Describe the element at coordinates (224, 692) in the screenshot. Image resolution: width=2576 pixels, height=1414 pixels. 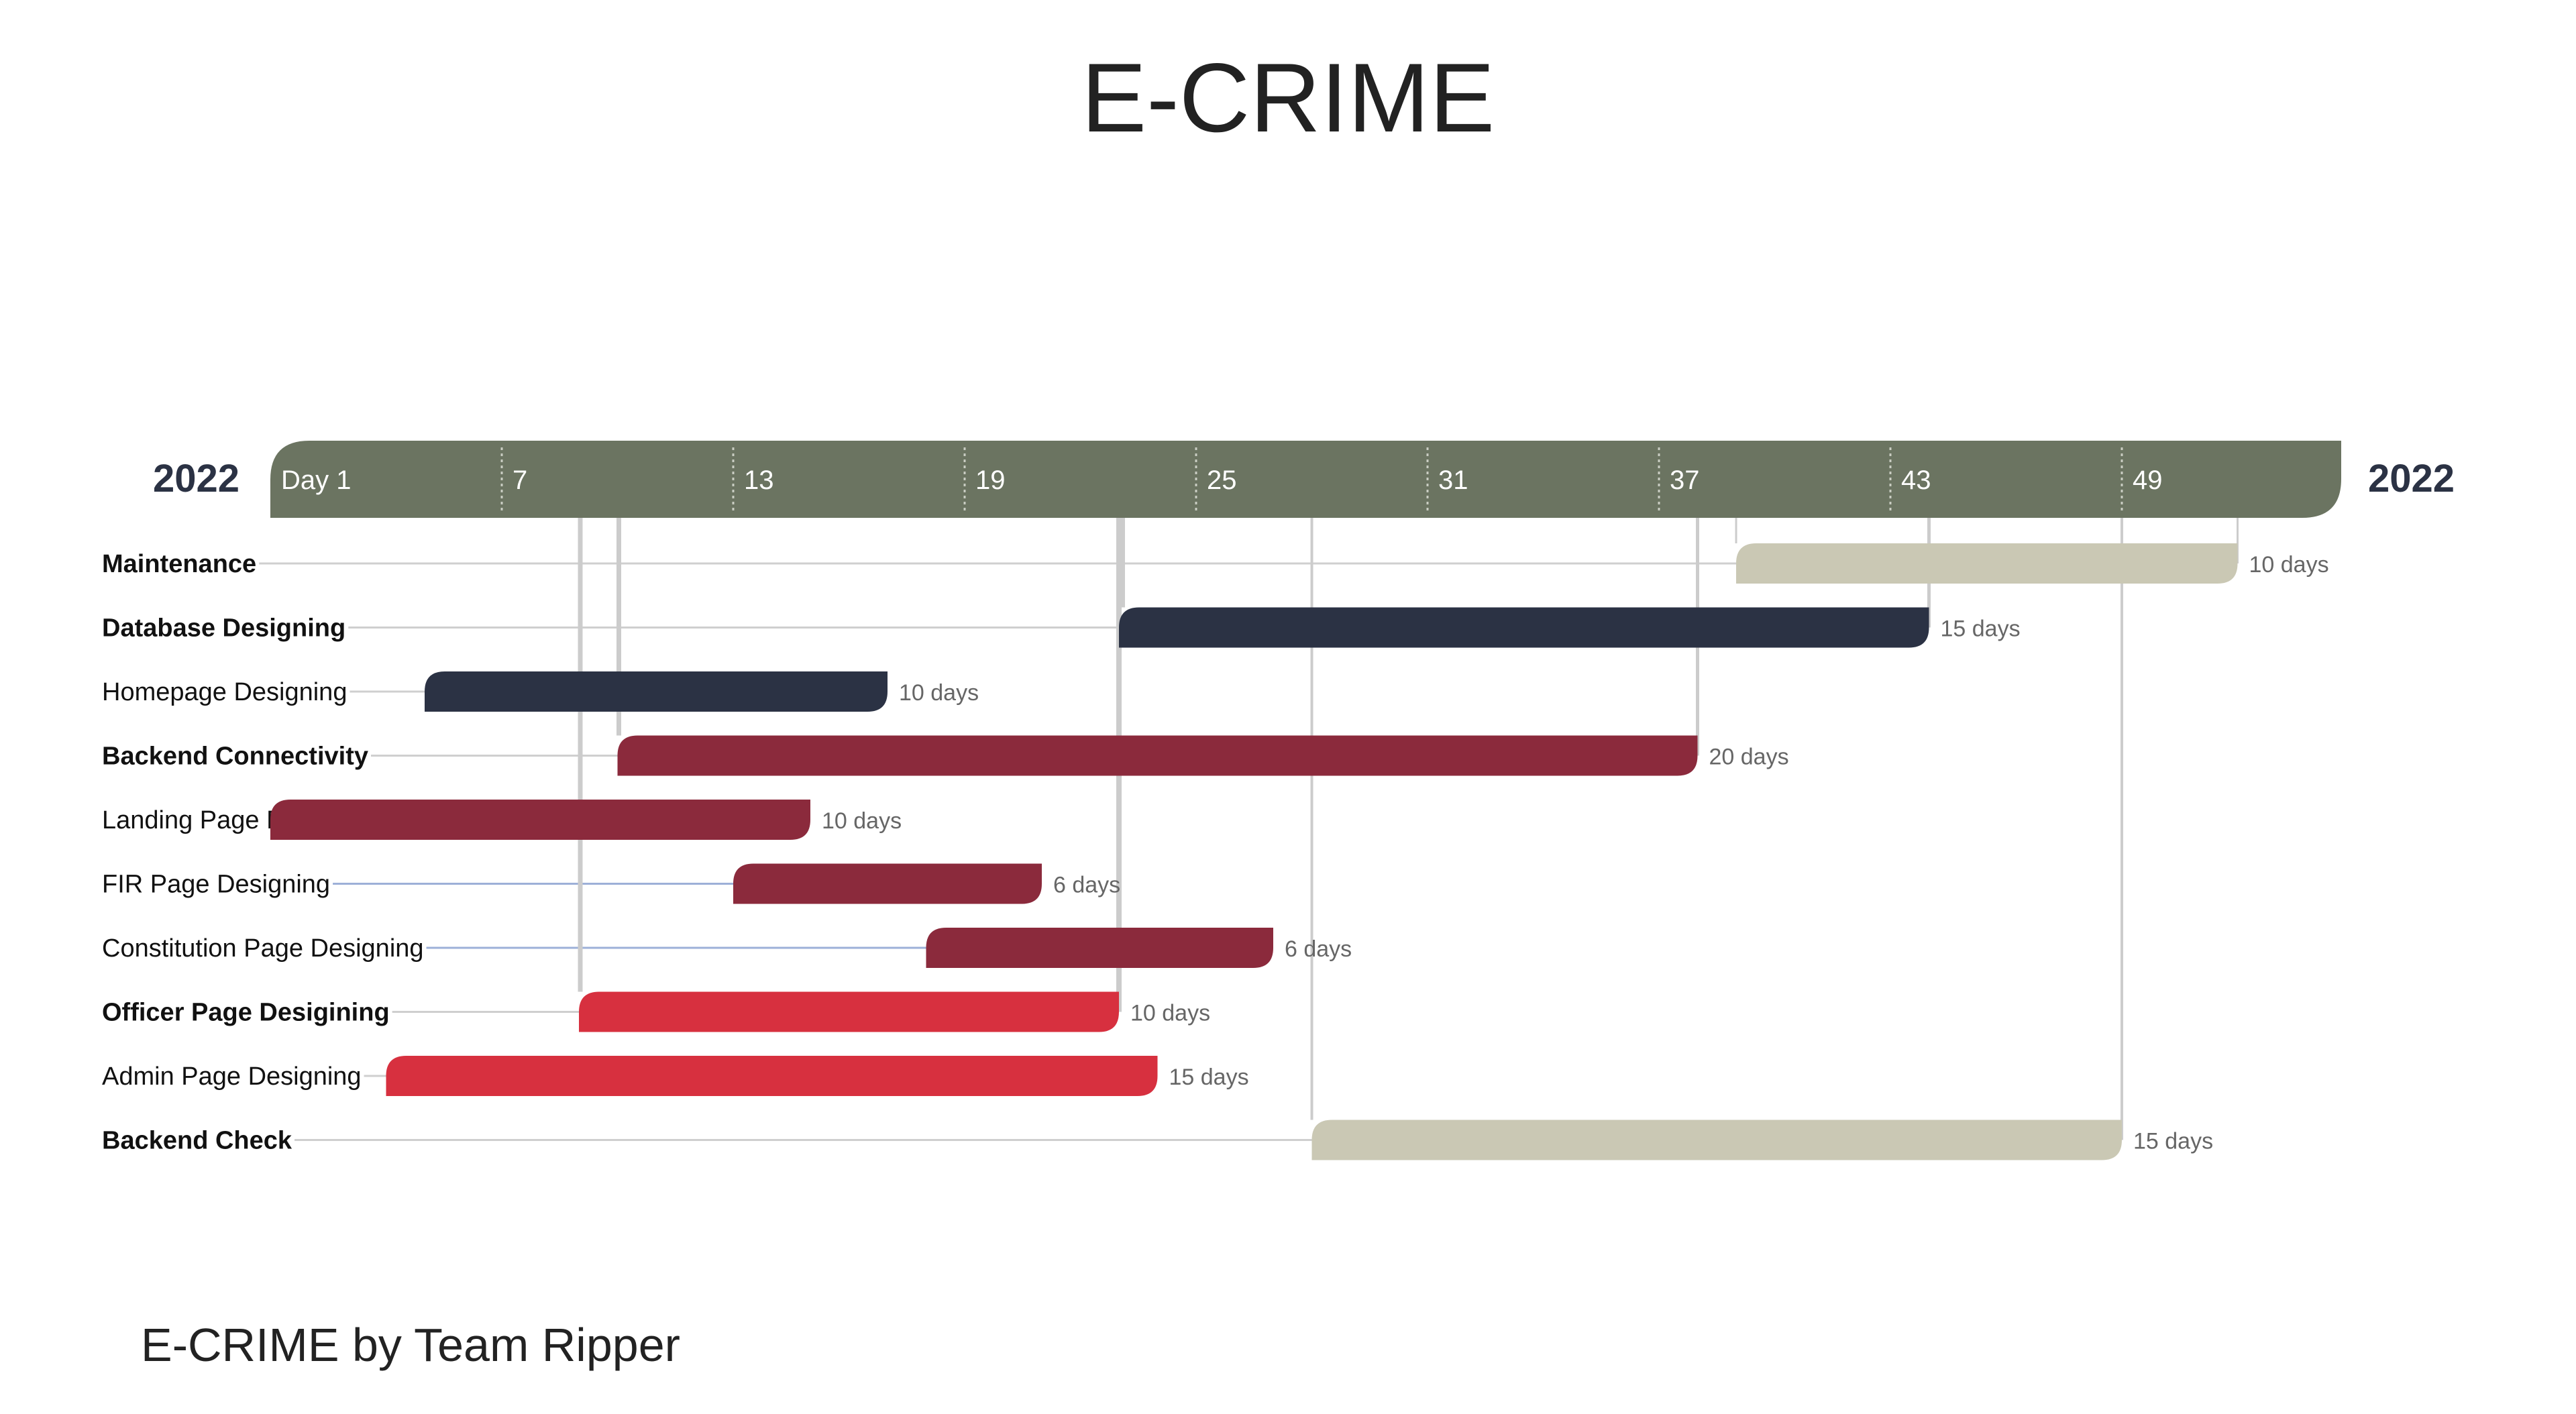
I see `task-label: Homepage Designing` at that location.